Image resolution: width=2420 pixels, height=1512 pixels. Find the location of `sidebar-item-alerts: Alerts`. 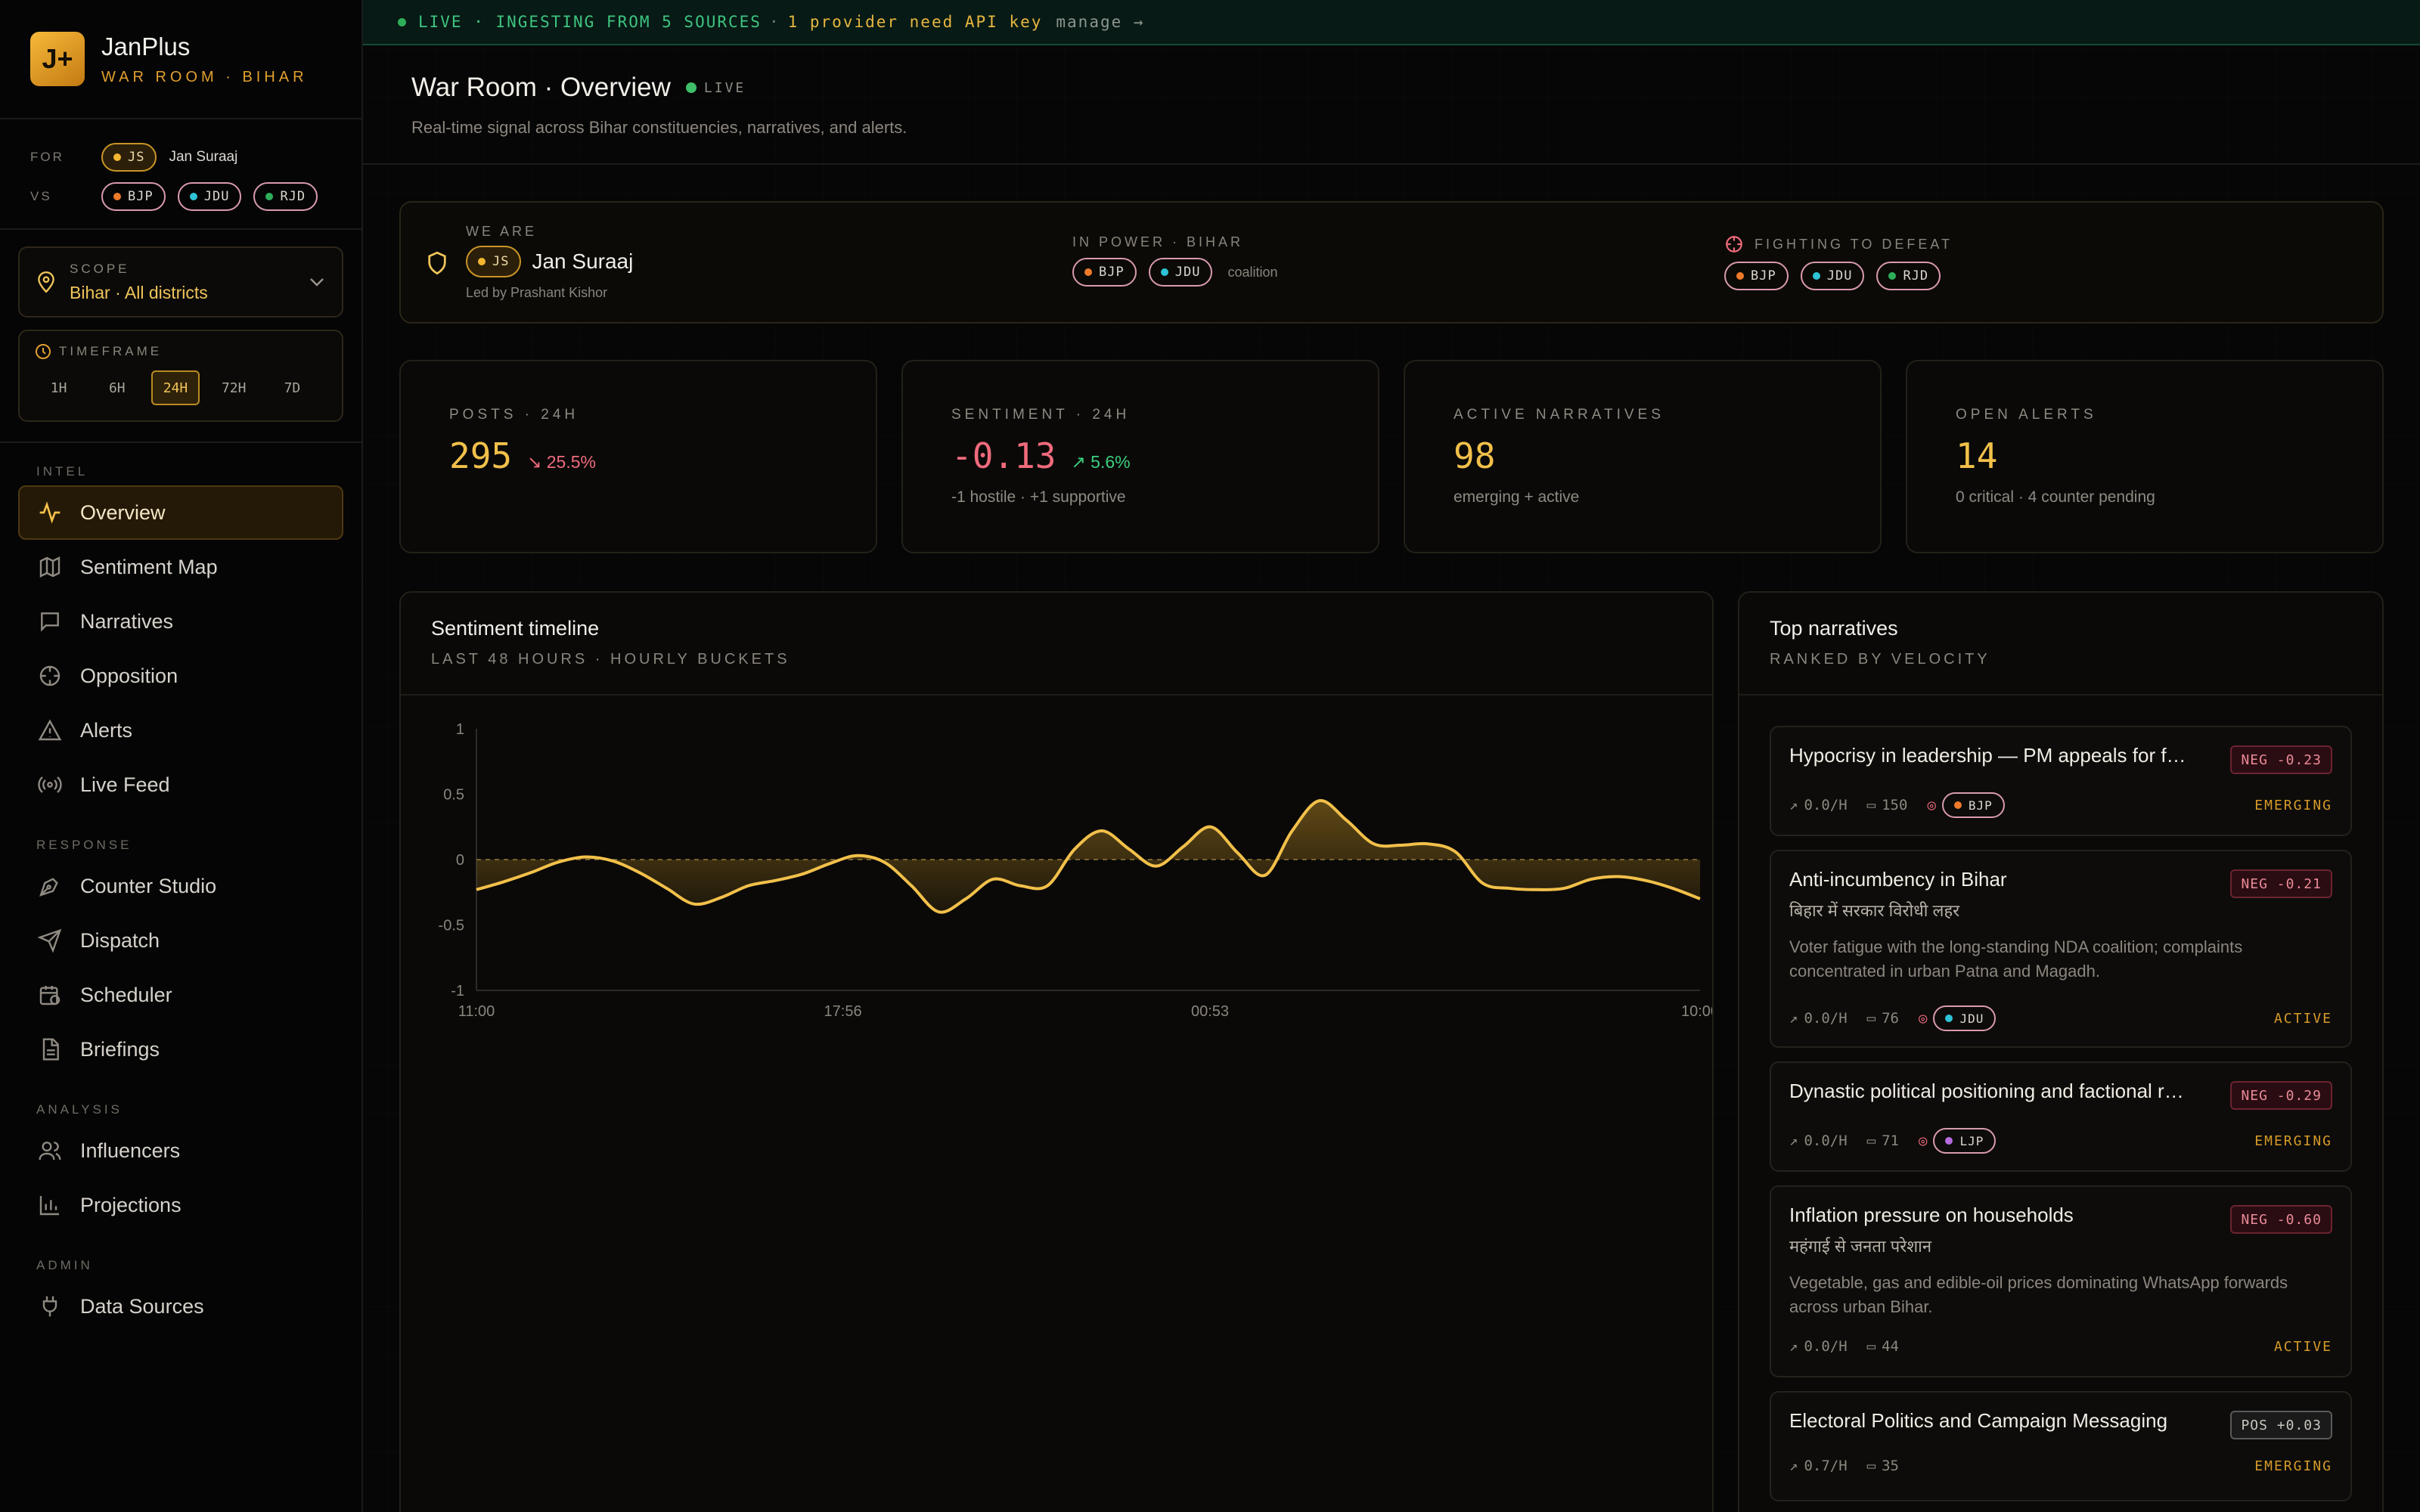

sidebar-item-alerts: Alerts is located at coordinates (180, 730).